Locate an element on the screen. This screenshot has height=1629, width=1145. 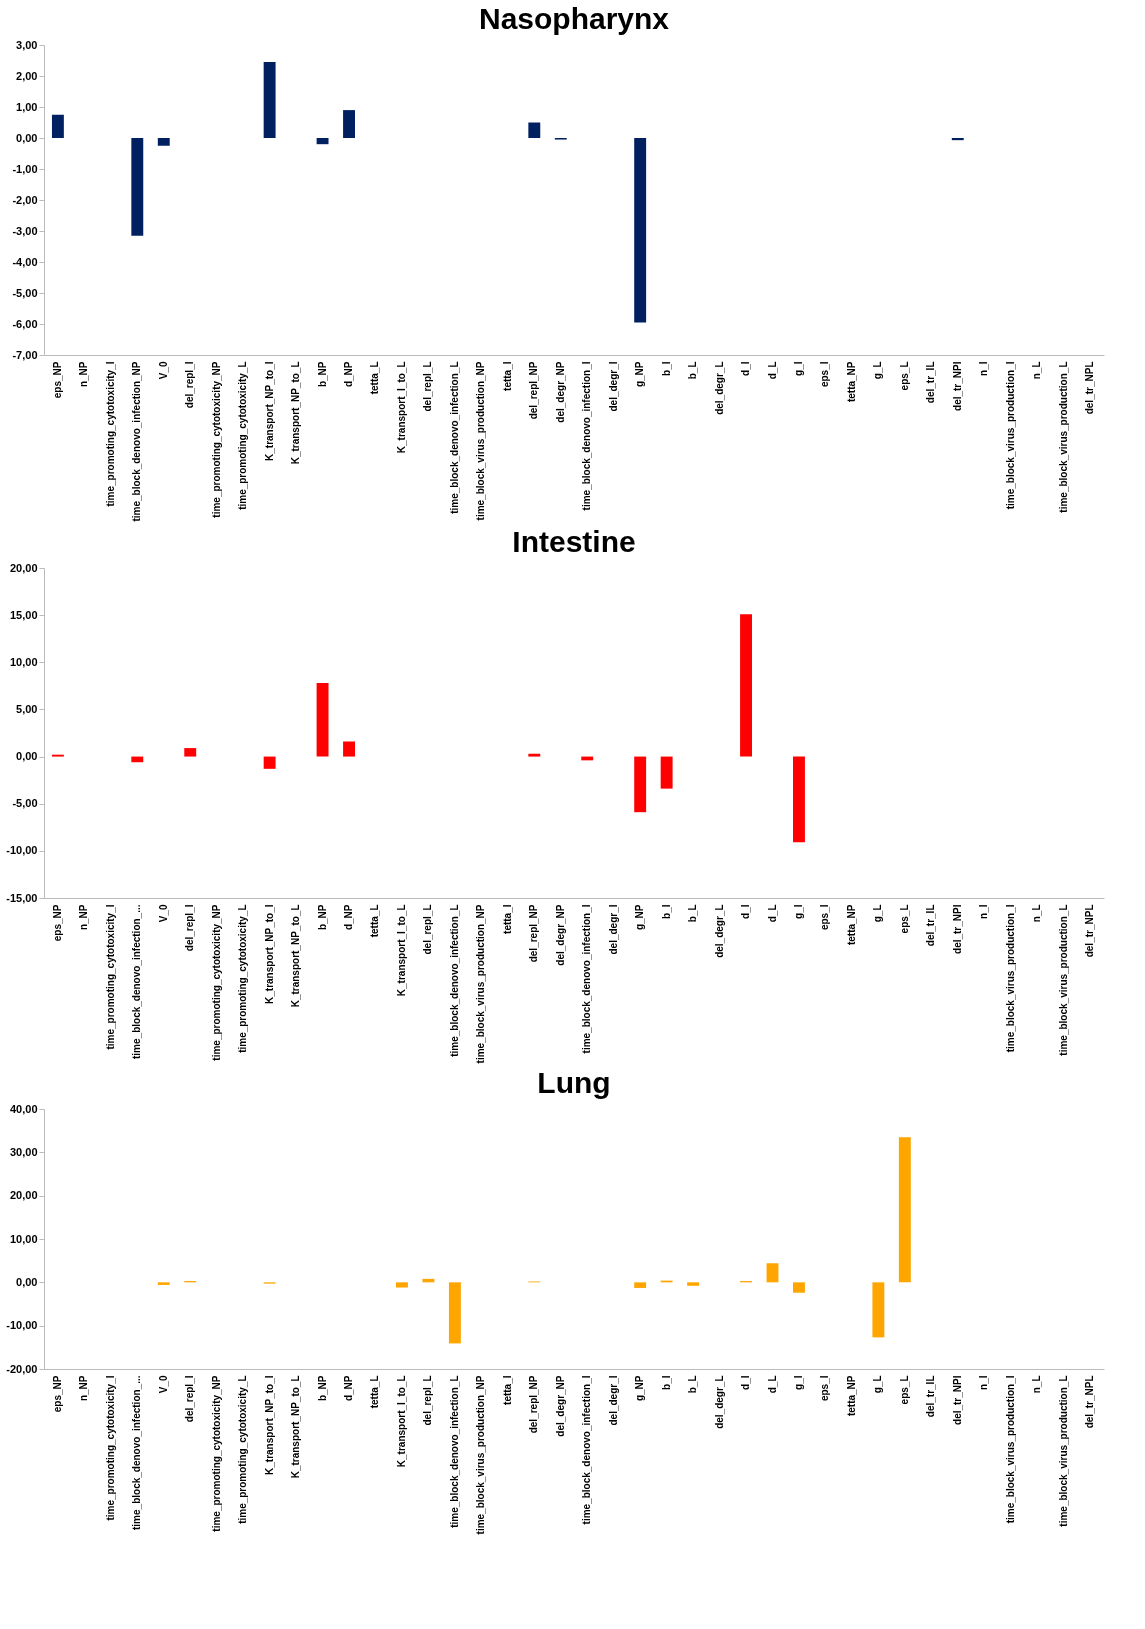
x-tick-label: n_L is located at coordinates (1037, 1384).